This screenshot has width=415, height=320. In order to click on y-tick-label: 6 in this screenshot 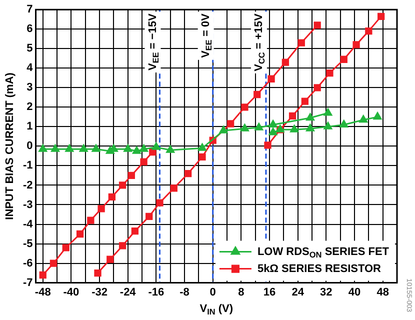, I will do `click(29, 29)`.